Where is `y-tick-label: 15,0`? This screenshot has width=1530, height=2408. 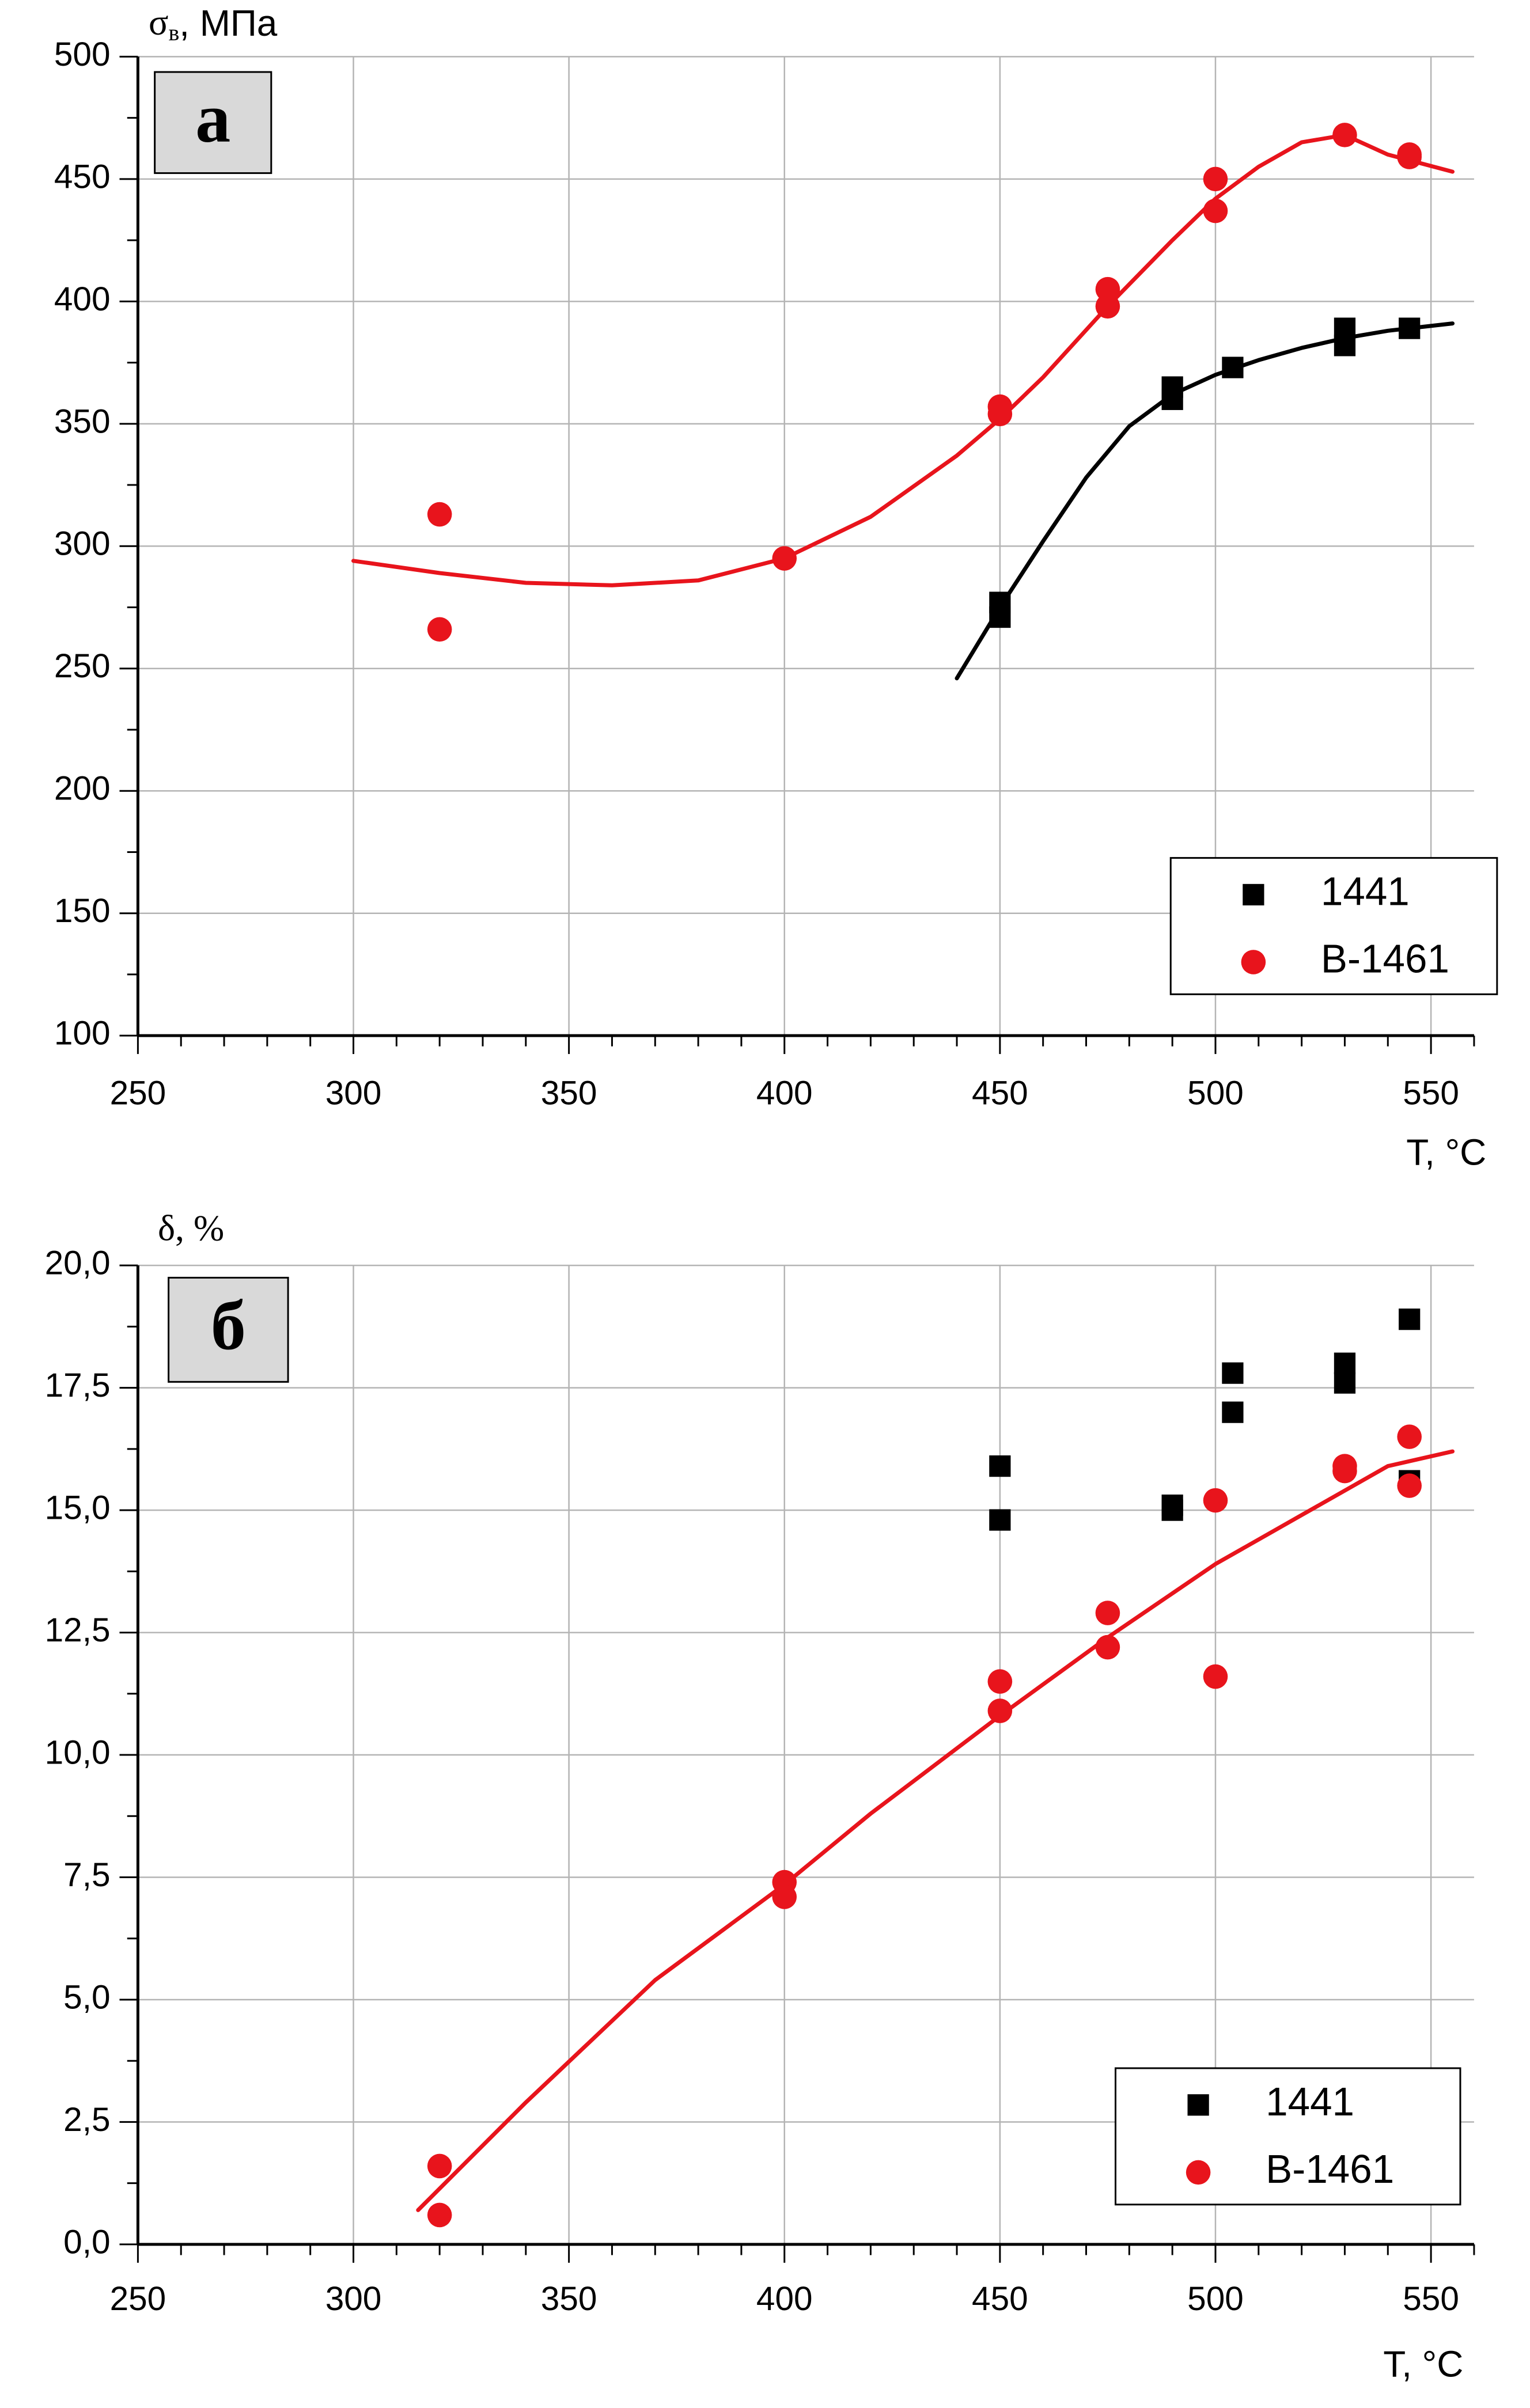
y-tick-label: 15,0 is located at coordinates (78, 1508).